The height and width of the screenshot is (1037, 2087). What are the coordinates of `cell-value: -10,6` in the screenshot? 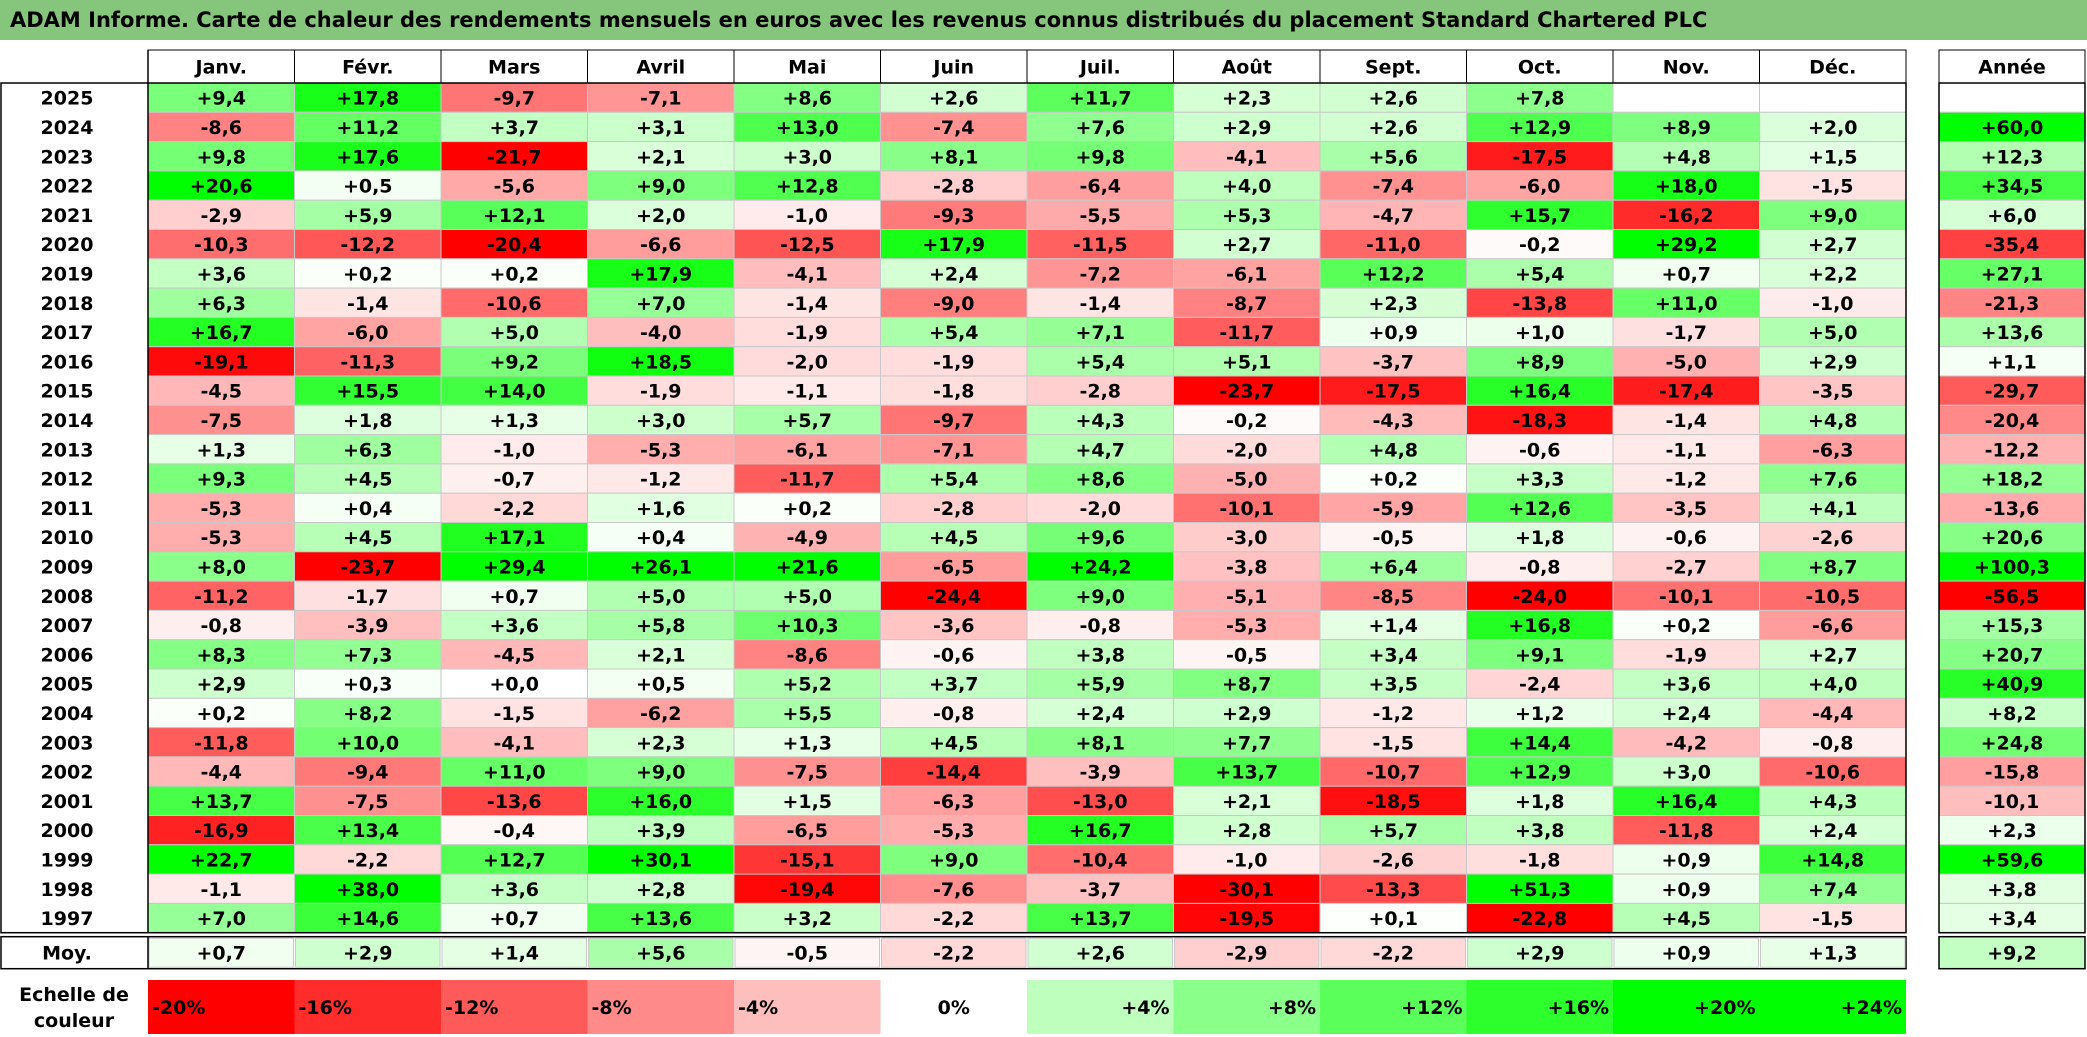 It's located at (514, 304).